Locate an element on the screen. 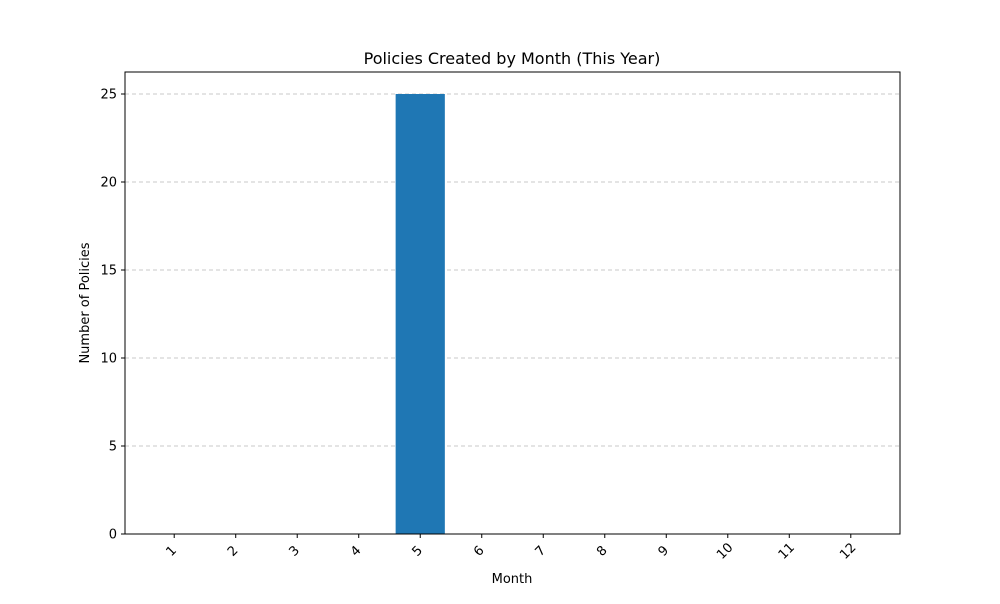 The image size is (1000, 604). x-tick-label-8: 8 is located at coordinates (602, 551).